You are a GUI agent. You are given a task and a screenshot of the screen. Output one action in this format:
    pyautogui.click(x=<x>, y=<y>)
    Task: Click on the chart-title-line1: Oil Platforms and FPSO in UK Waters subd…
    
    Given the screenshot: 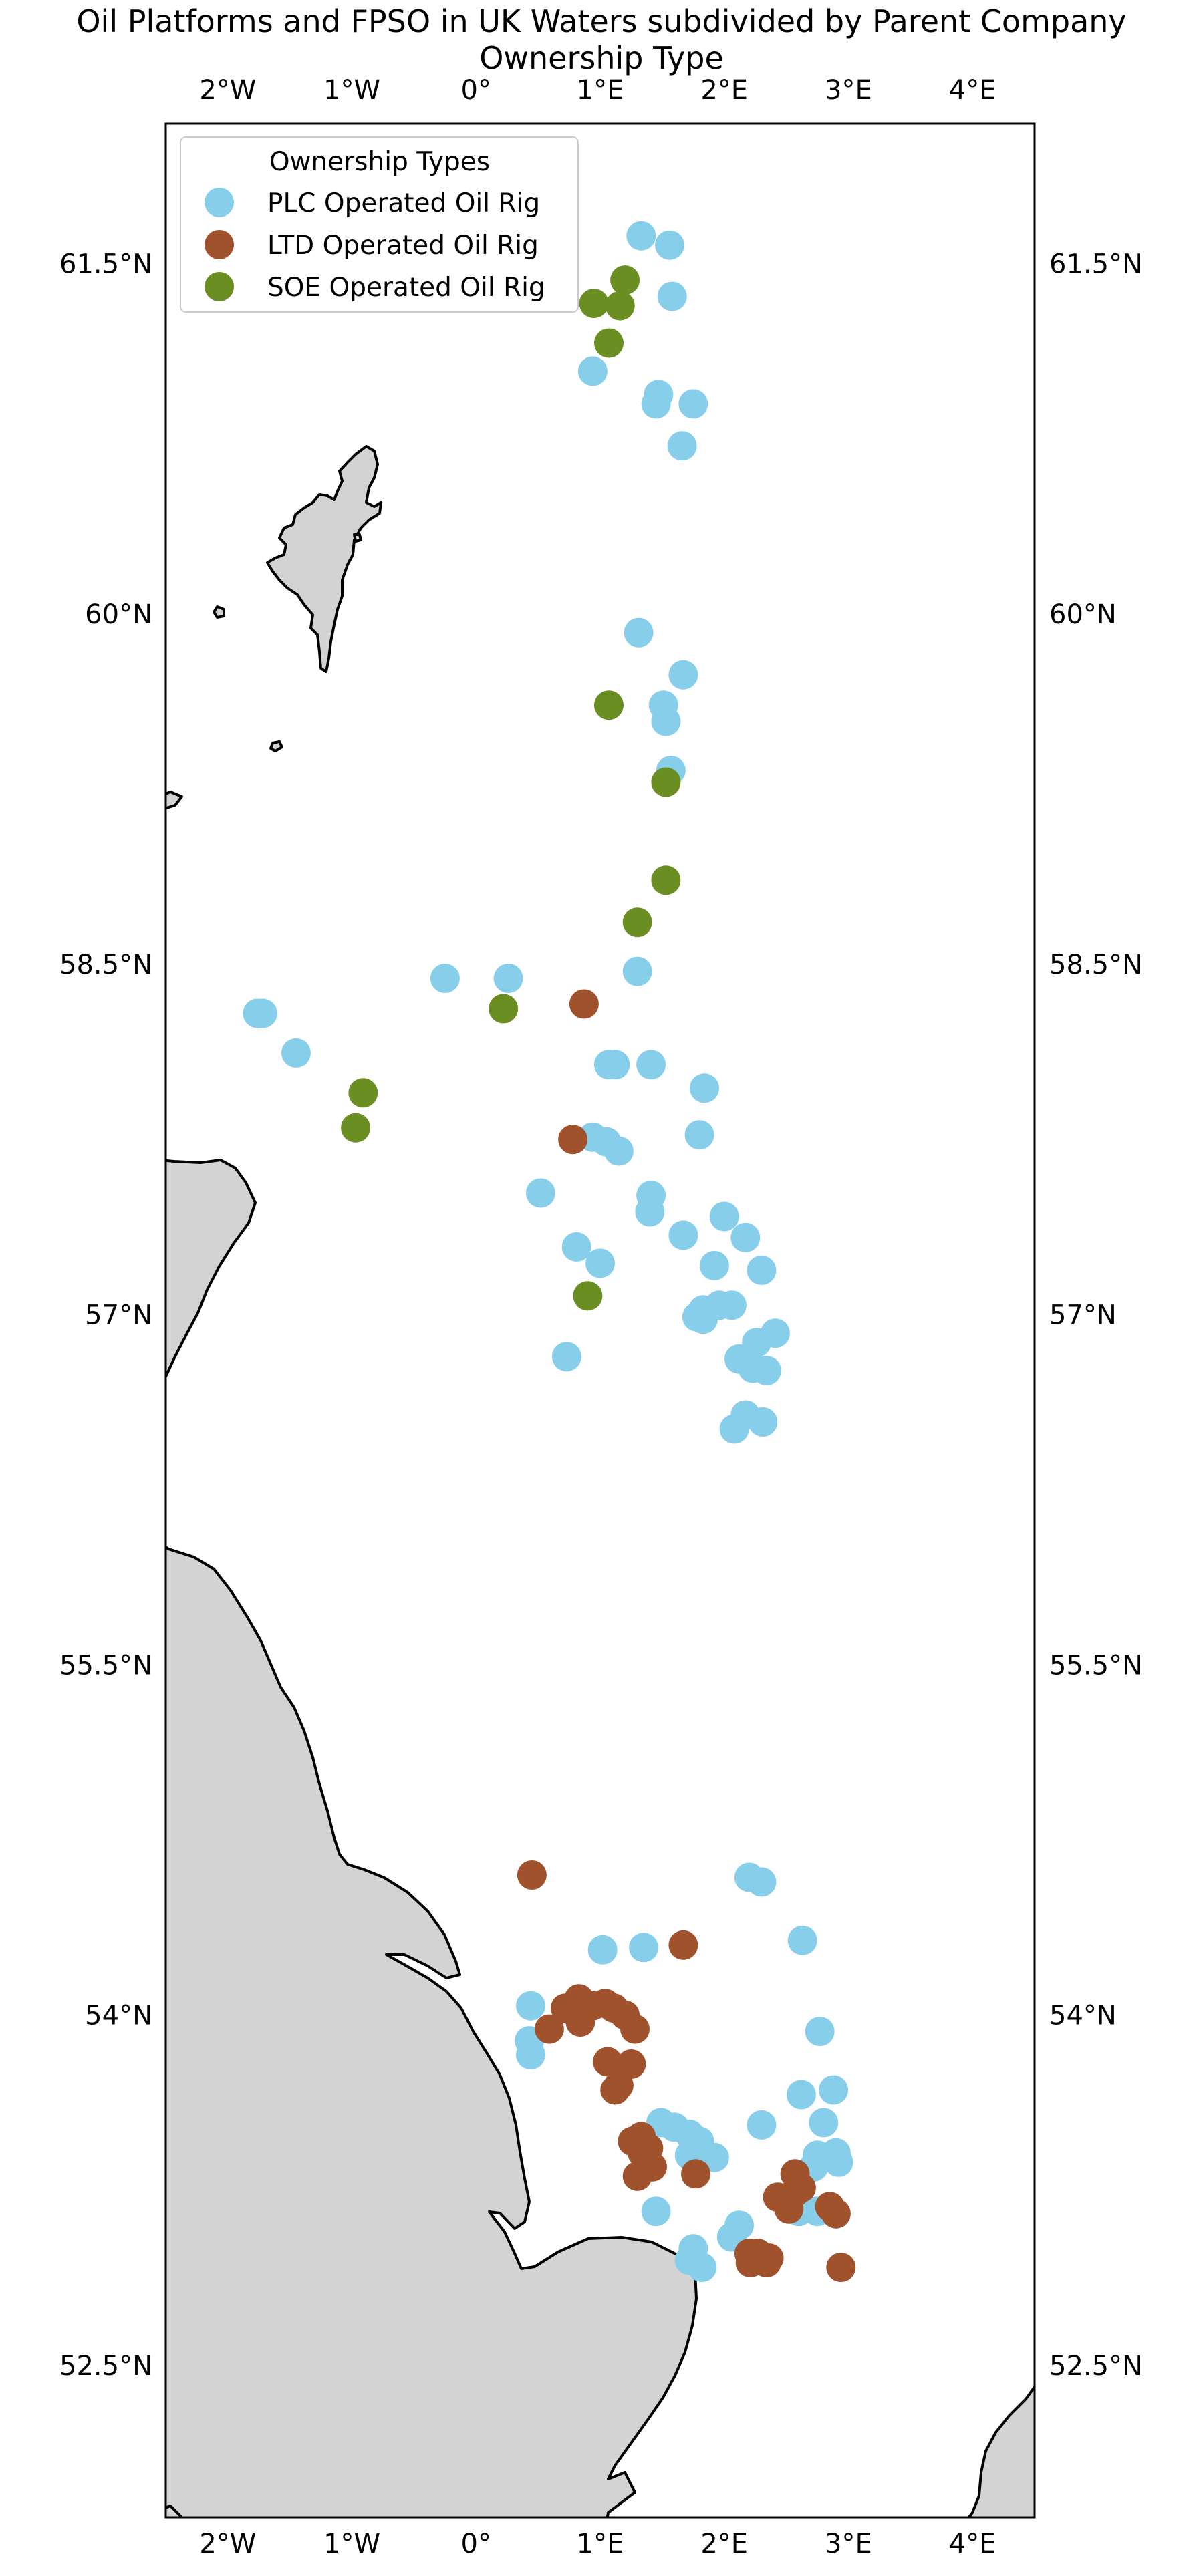 What is the action you would take?
    pyautogui.click(x=601, y=21)
    